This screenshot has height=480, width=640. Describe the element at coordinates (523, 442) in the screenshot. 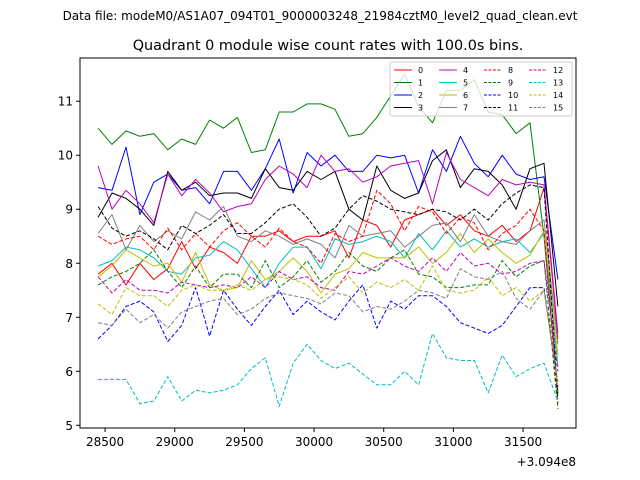

I see `x-tick-label: 31500` at that location.